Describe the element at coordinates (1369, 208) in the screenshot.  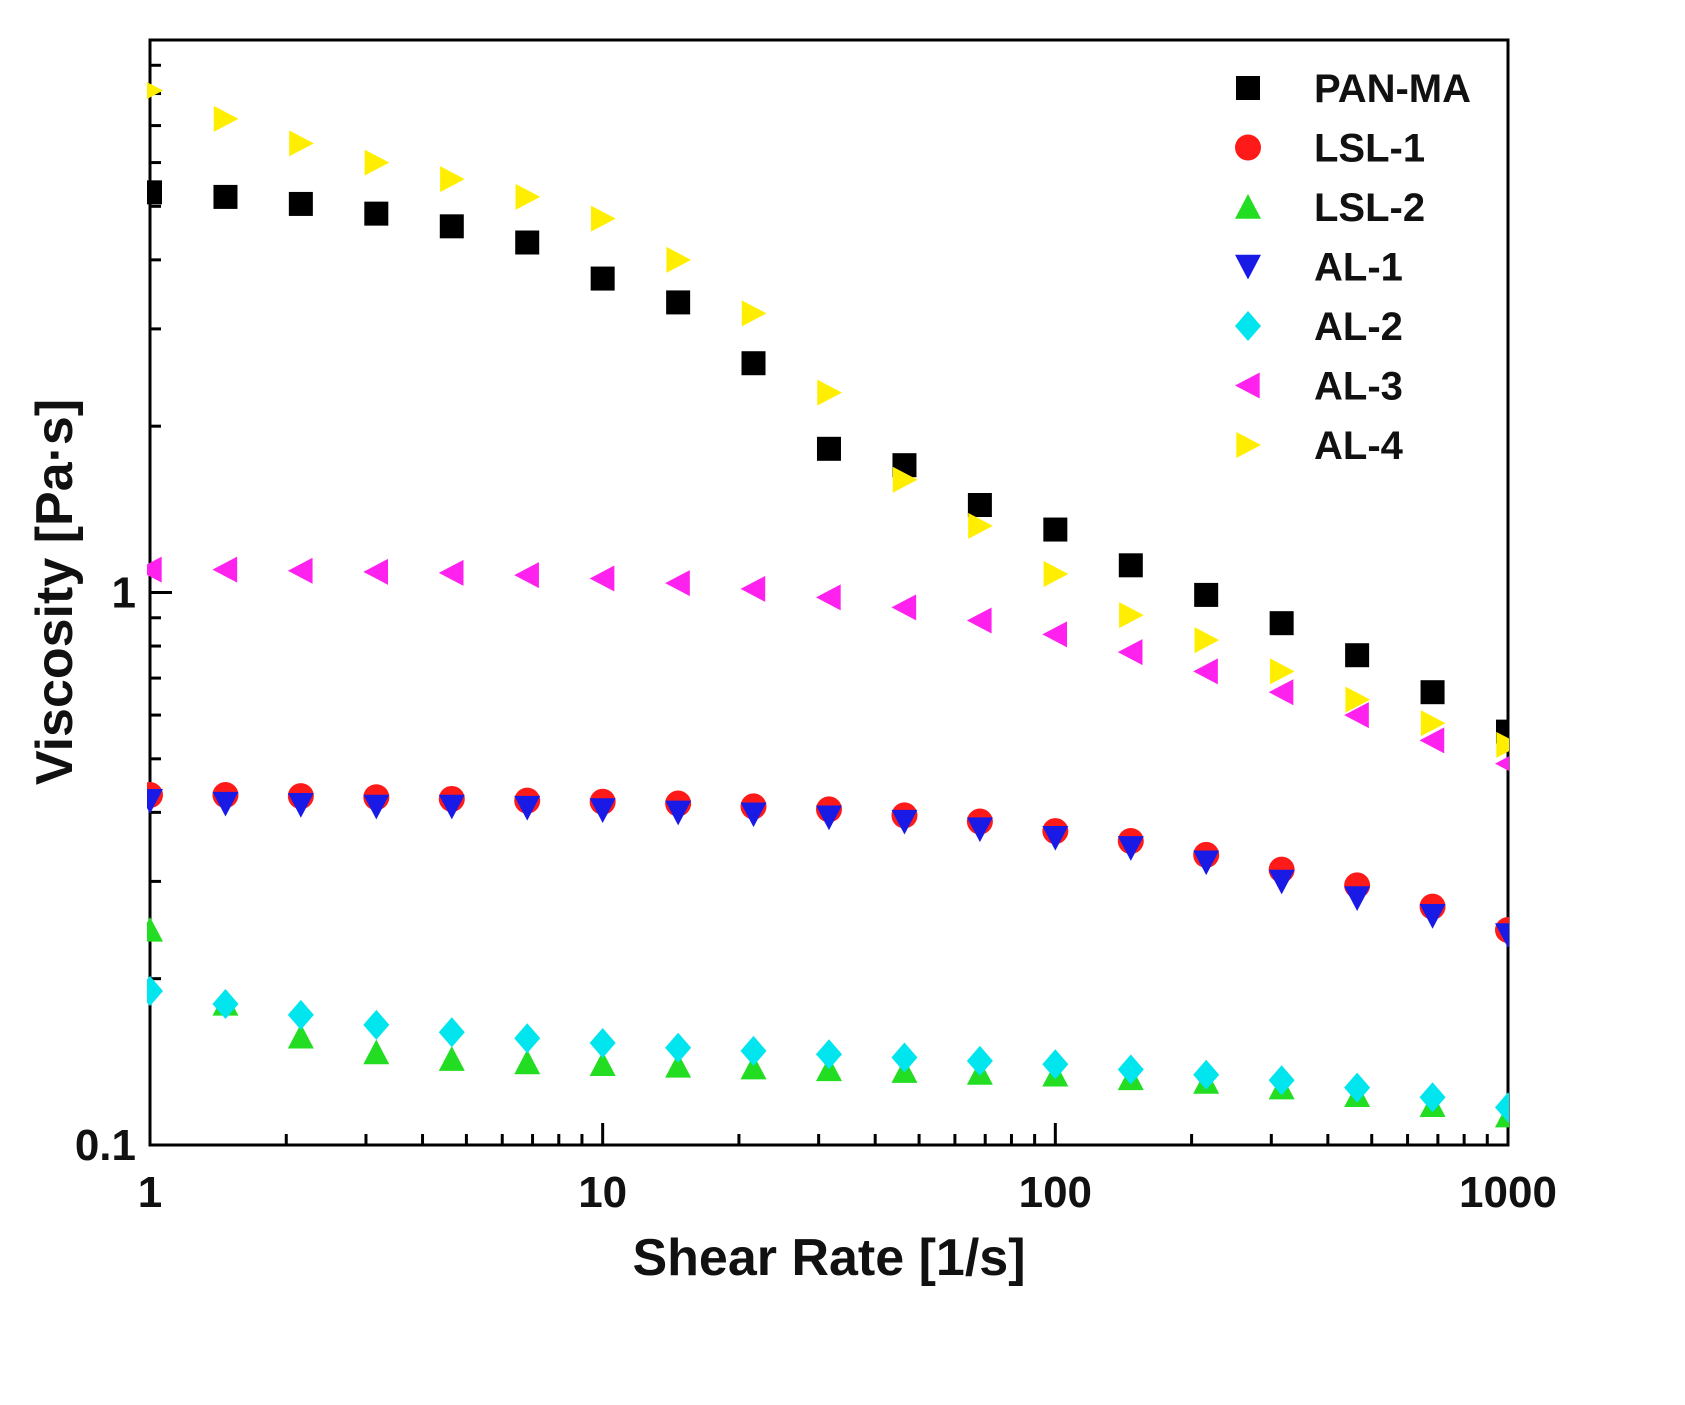
I see `legend-label-lsl-2: LSL-2` at that location.